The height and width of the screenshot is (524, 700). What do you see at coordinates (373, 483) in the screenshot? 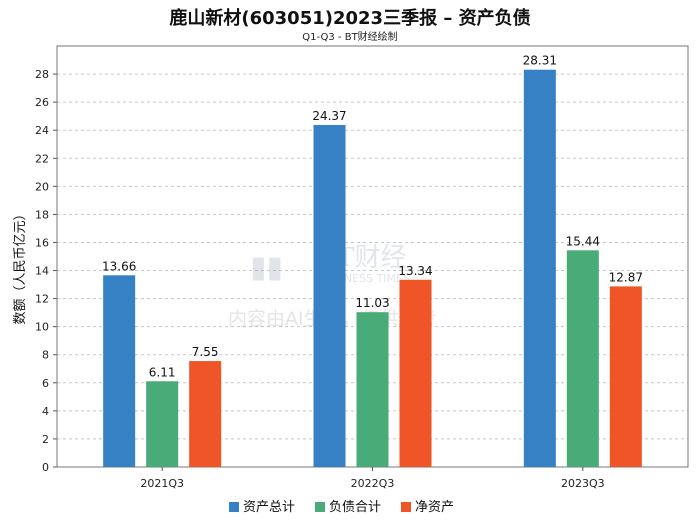
I see `x-tick-label: 2022Q3` at bounding box center [373, 483].